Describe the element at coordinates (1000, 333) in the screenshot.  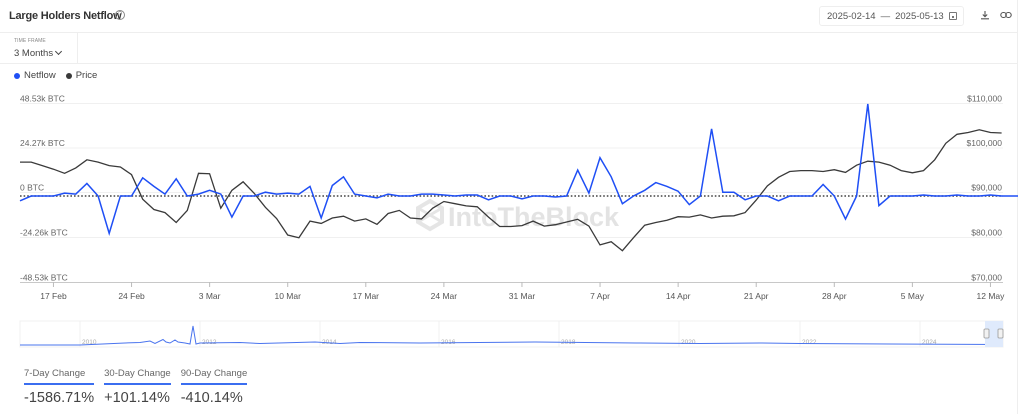
I see `navigator-handle-right` at that location.